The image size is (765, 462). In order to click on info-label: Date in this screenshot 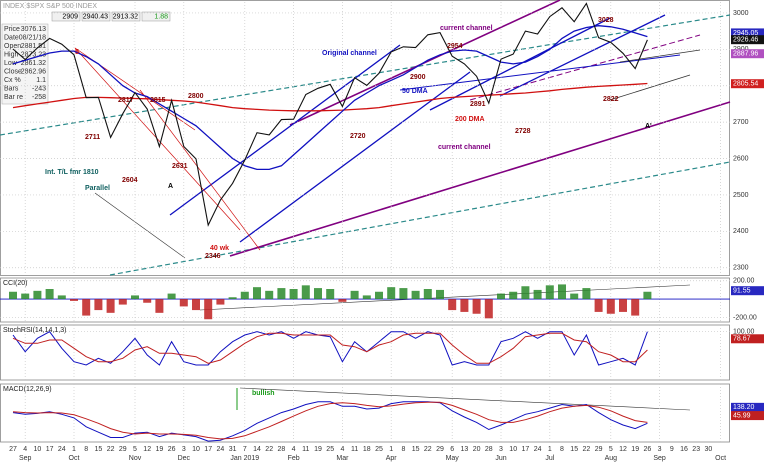, I will do `click(11, 37)`.